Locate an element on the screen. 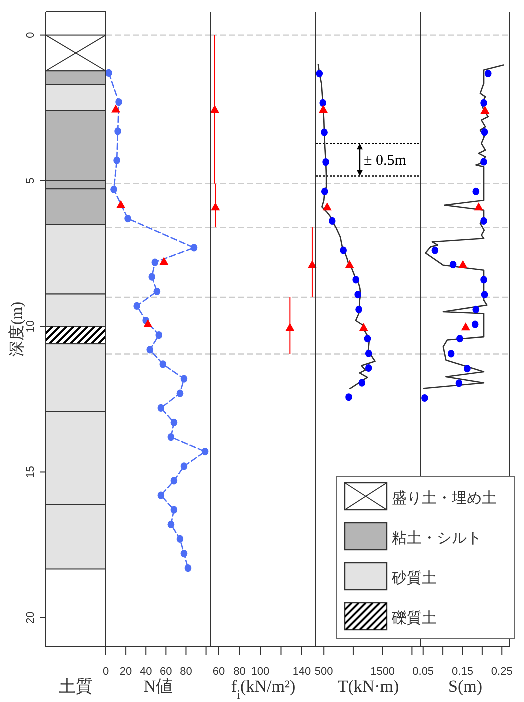  x-axis-title: T(kN·m) is located at coordinates (369, 686).